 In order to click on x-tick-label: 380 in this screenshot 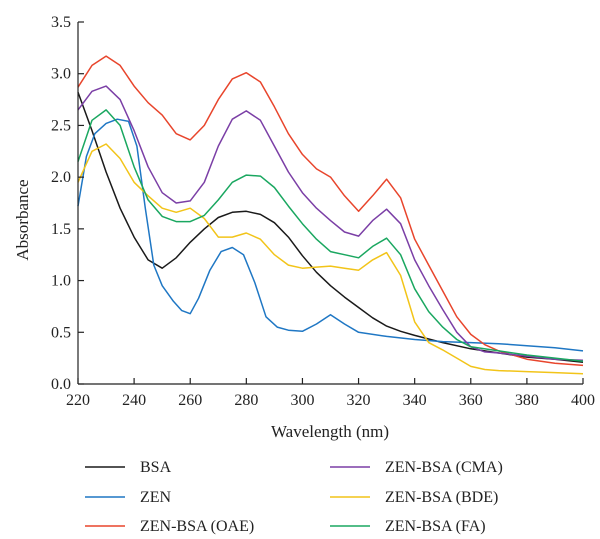, I will do `click(527, 400)`.